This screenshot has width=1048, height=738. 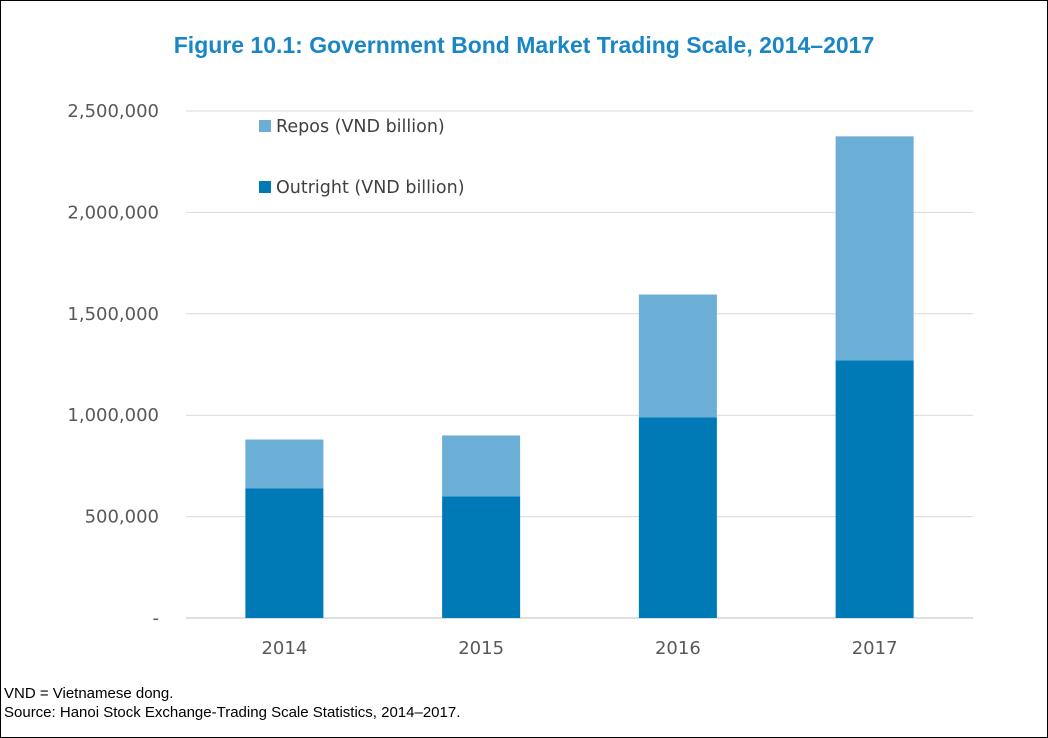 What do you see at coordinates (875, 648) in the screenshot?
I see `x-tick-label: 2017` at bounding box center [875, 648].